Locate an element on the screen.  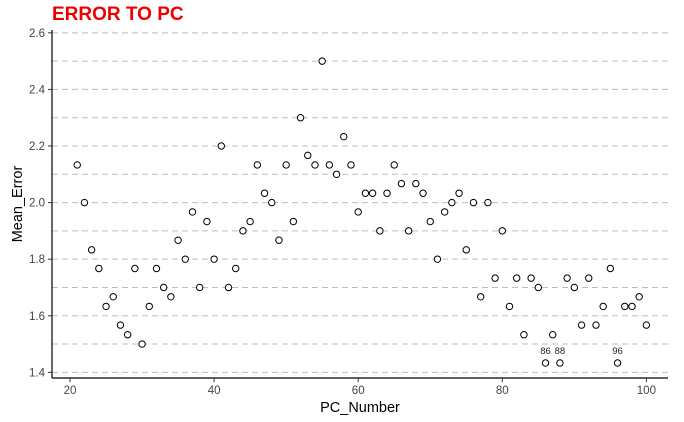
point-label: 86 is located at coordinates (545, 351).